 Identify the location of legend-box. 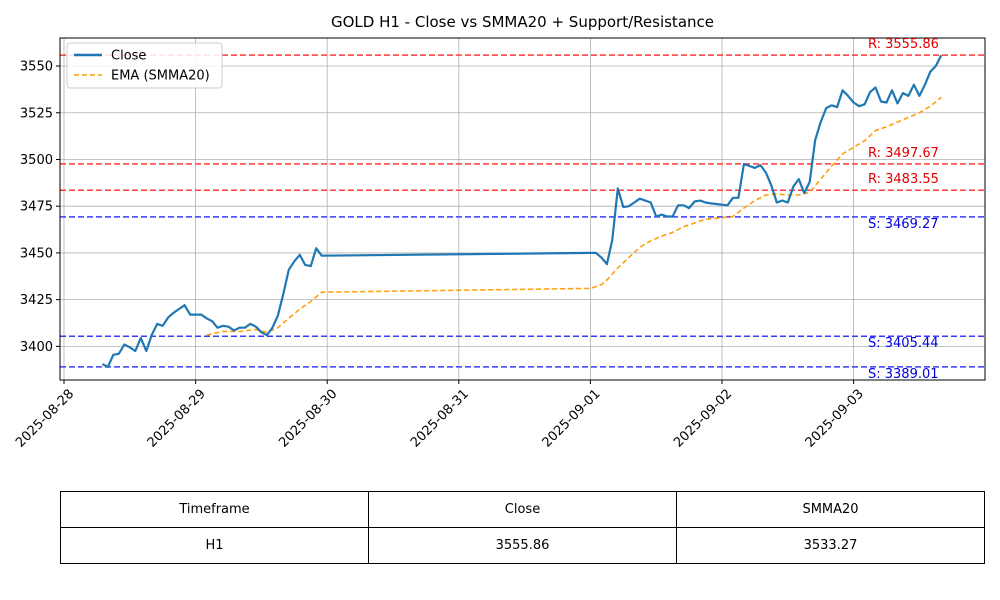
(144, 65).